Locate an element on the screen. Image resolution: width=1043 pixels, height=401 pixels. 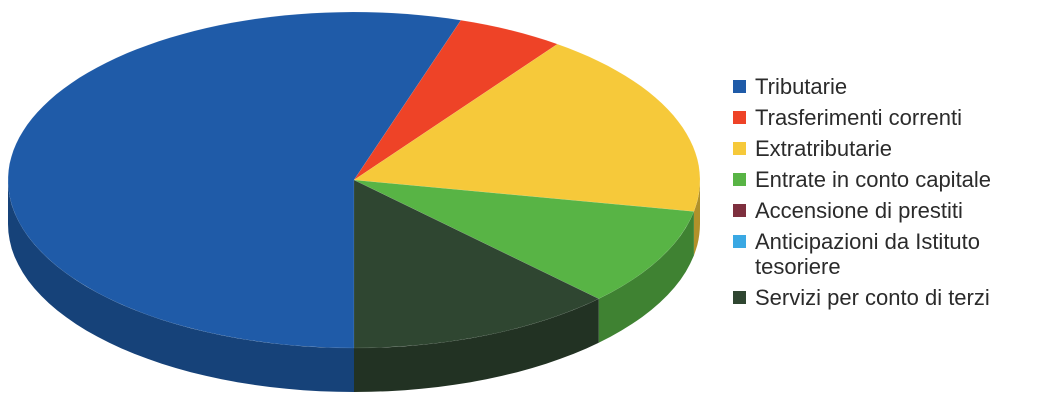
legend-label-anticipazioni-istituto-tesoriere: Anticipazioni da Istituto tesoriere is located at coordinates (868, 254).